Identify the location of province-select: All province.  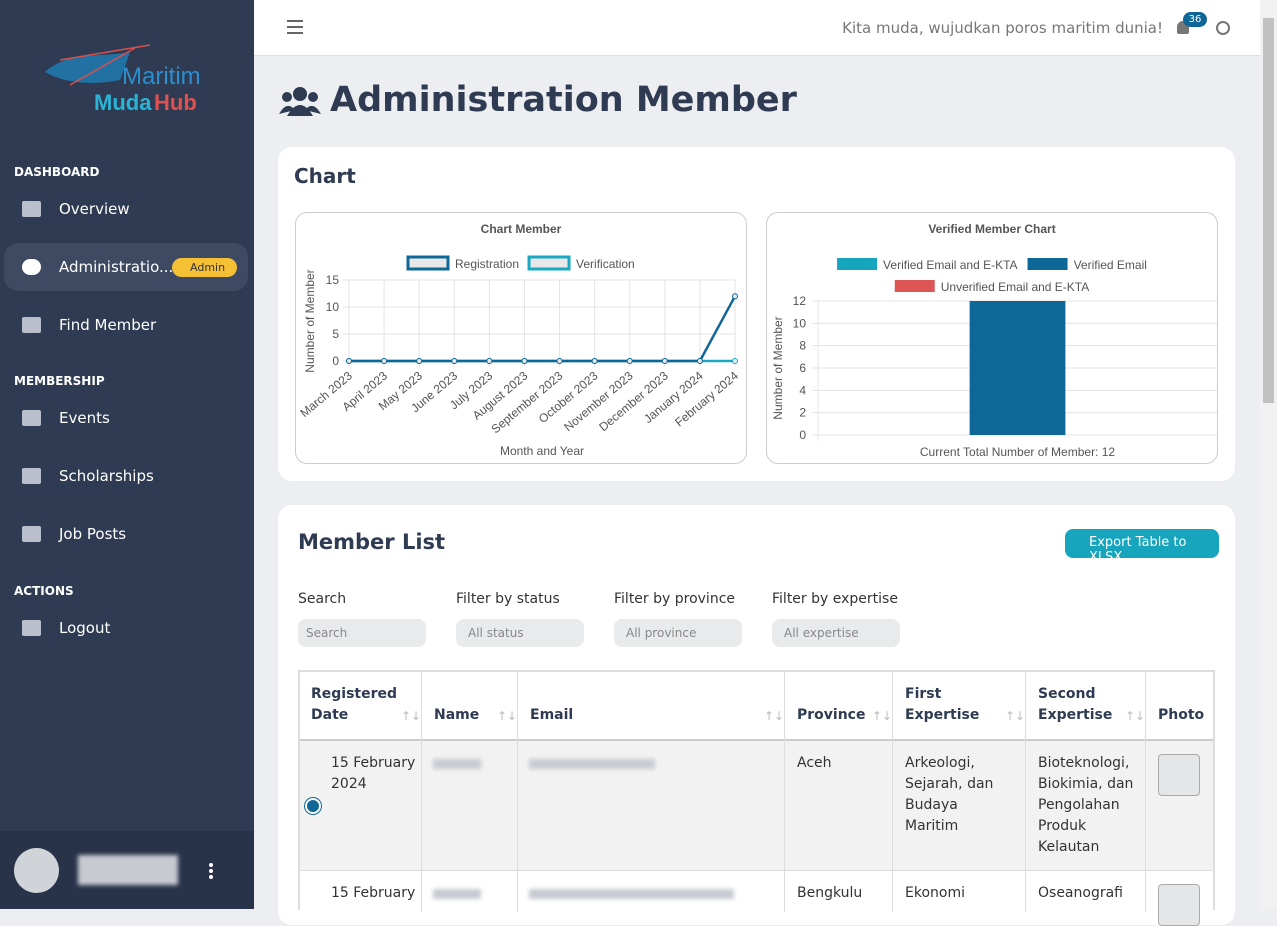
(678, 633).